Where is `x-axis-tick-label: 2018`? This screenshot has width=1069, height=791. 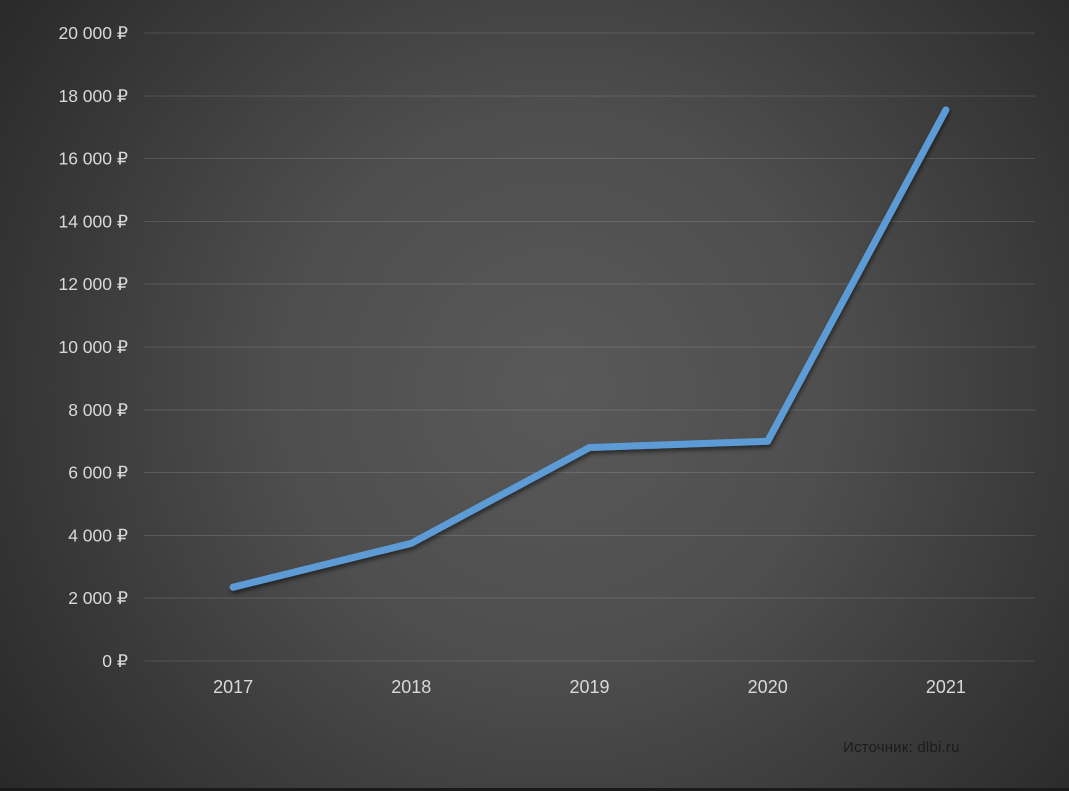 x-axis-tick-label: 2018 is located at coordinates (411, 687).